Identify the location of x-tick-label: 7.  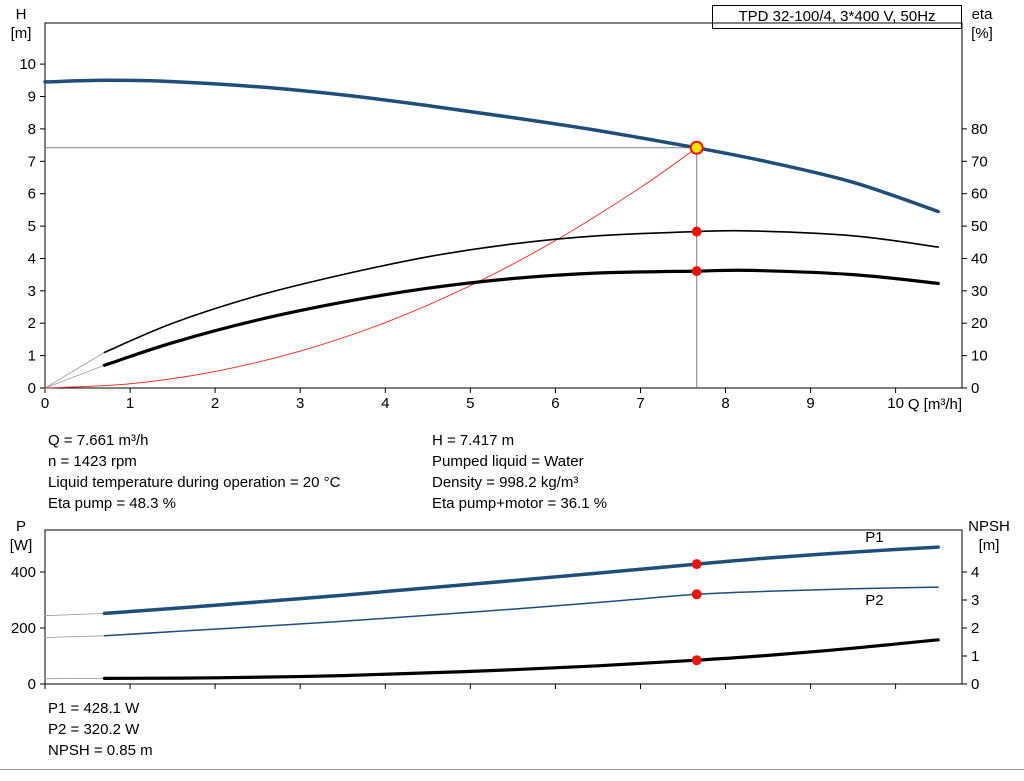
(640, 403).